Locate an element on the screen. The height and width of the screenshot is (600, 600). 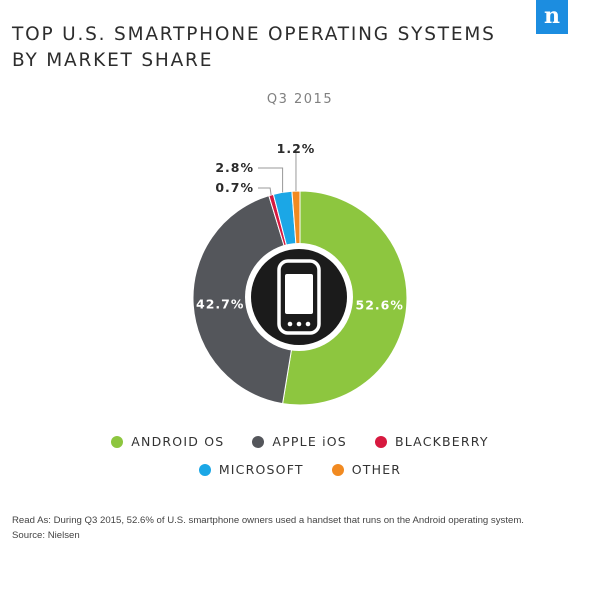
legend-row-1: ANDROID OS APPLE iOS BLACKBERRY is located at coordinates (300, 441).